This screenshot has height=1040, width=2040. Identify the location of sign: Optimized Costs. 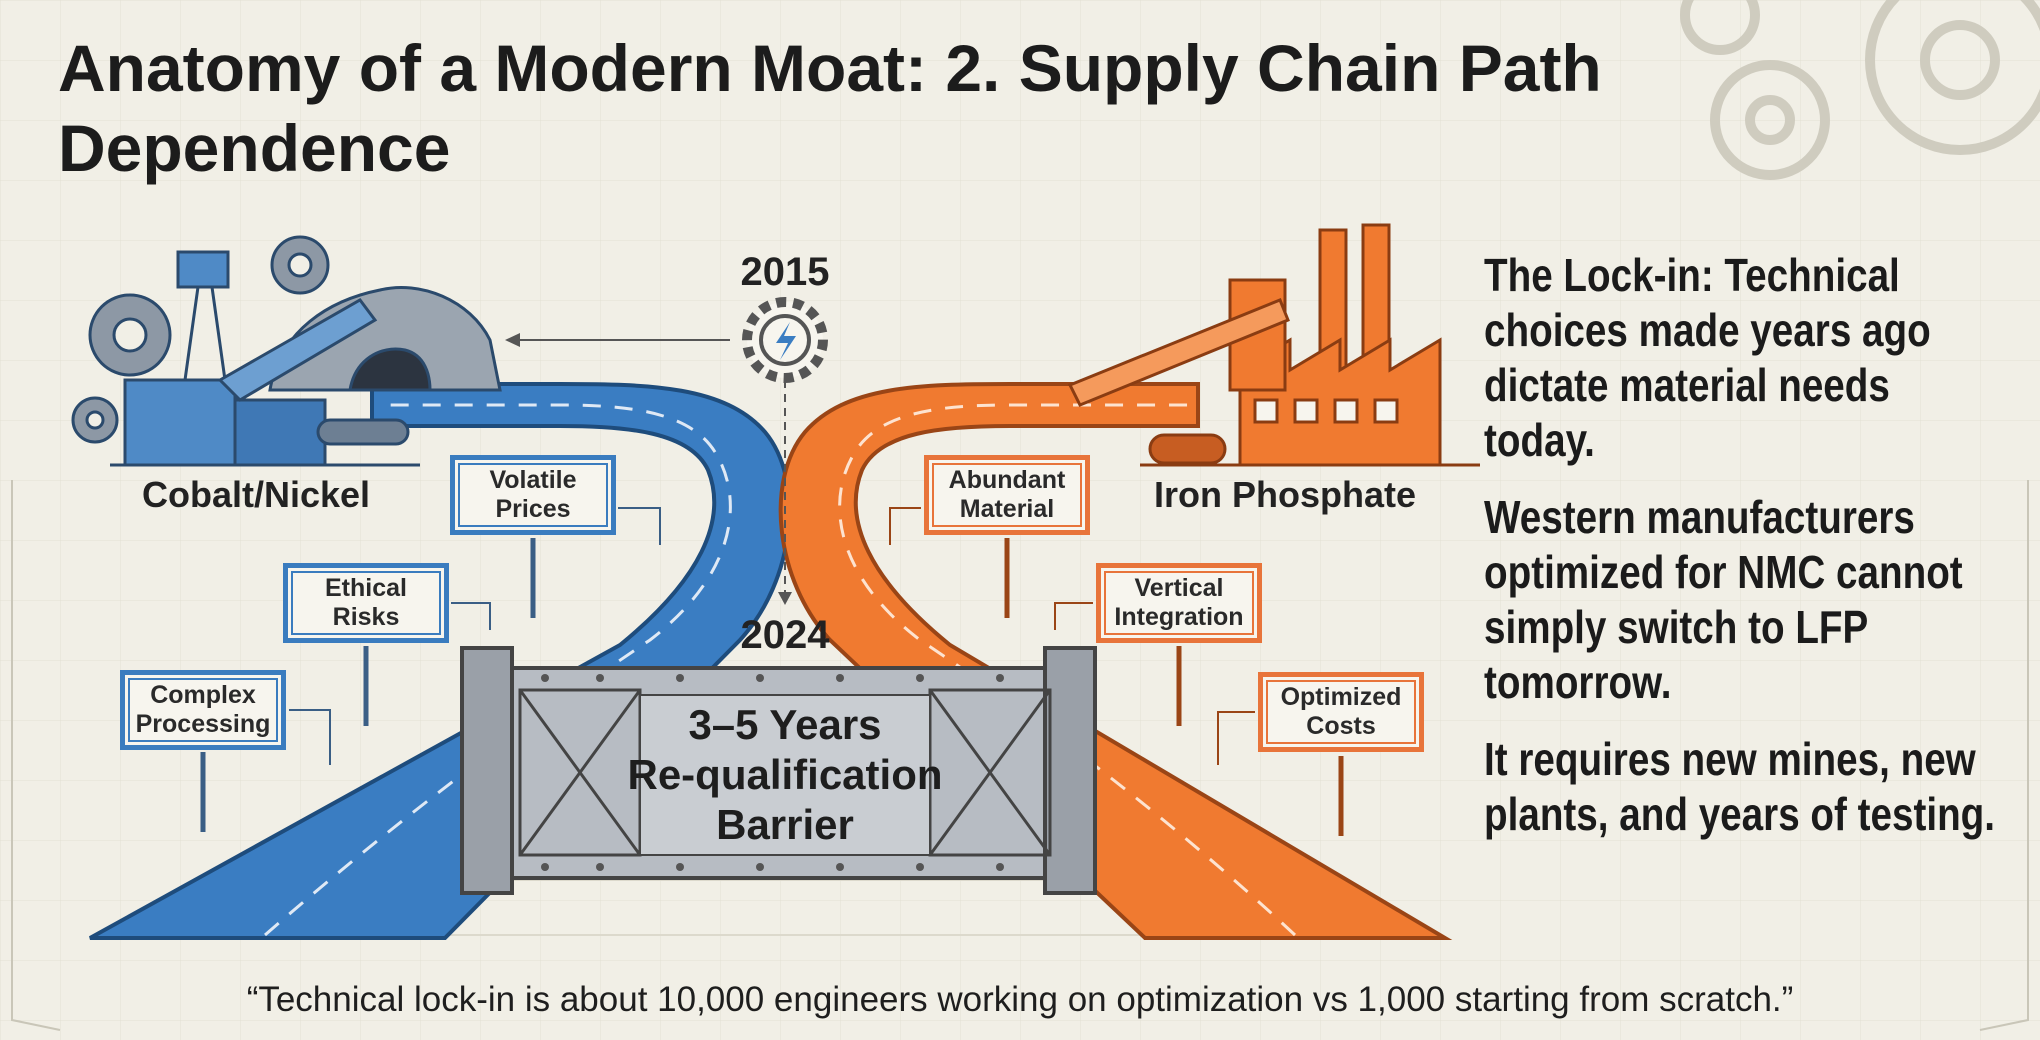
(1341, 712).